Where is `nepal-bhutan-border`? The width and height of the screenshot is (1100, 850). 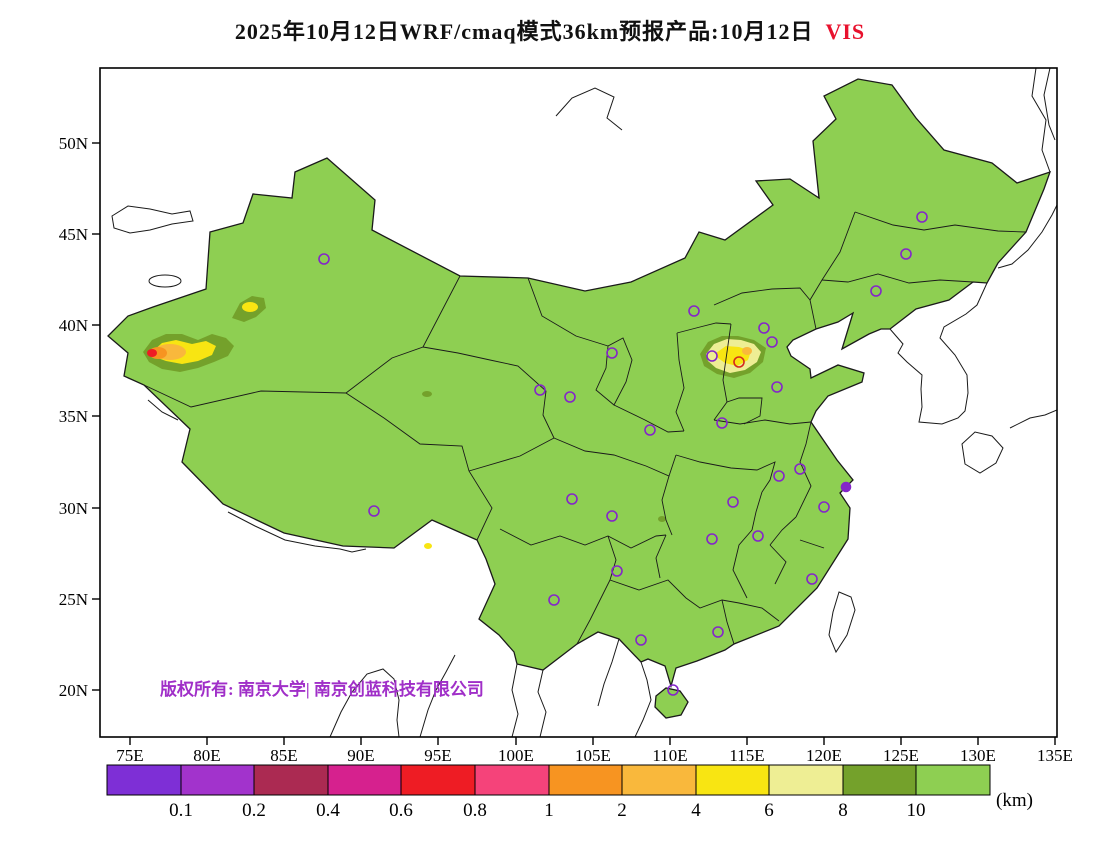 nepal-bhutan-border is located at coordinates (297, 532).